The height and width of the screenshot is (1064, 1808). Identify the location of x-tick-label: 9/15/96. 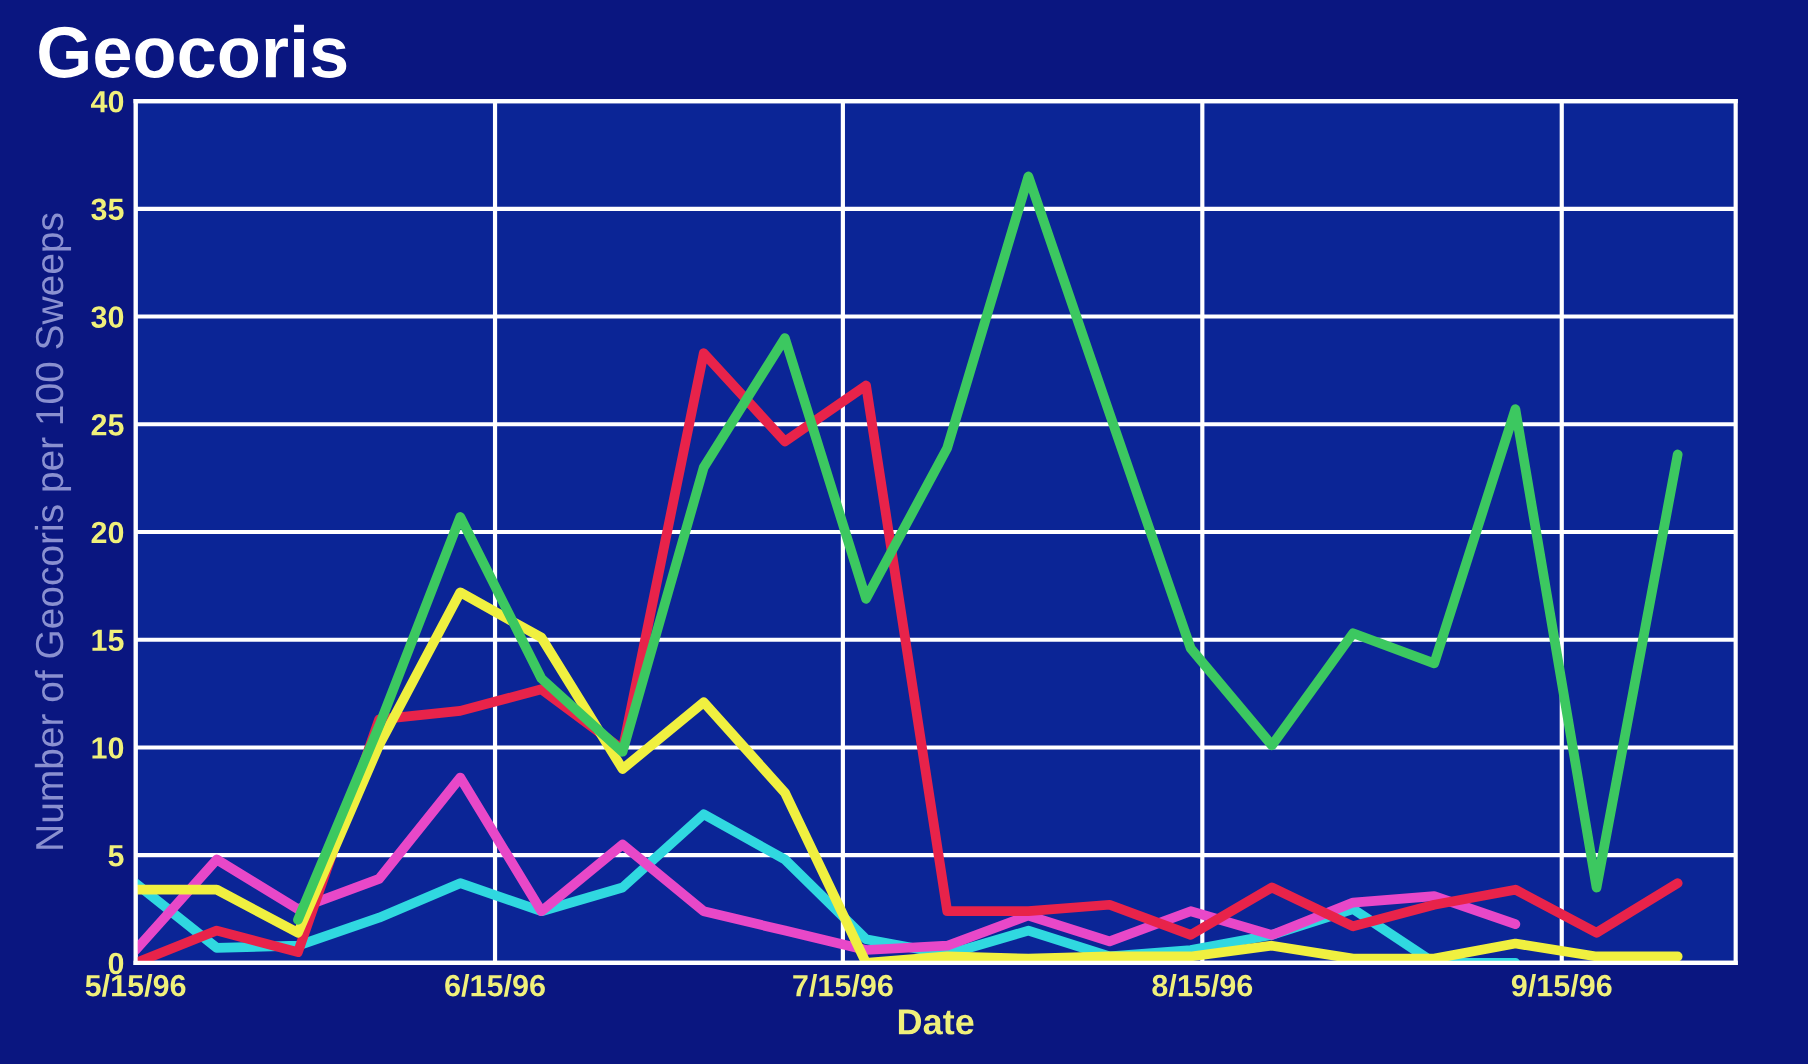
(1561, 985).